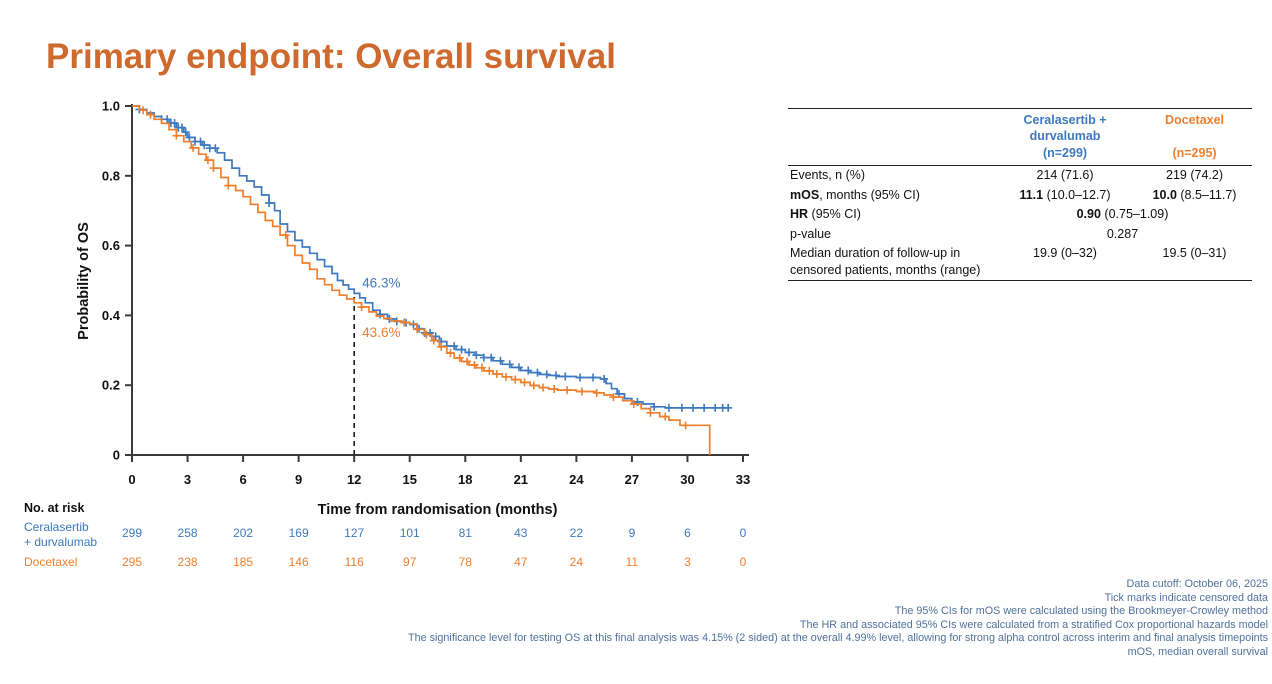 Image resolution: width=1272 pixels, height=684 pixels. Describe the element at coordinates (331, 57) in the screenshot. I see `page-title: Primary endpoint: Overall survival` at that location.